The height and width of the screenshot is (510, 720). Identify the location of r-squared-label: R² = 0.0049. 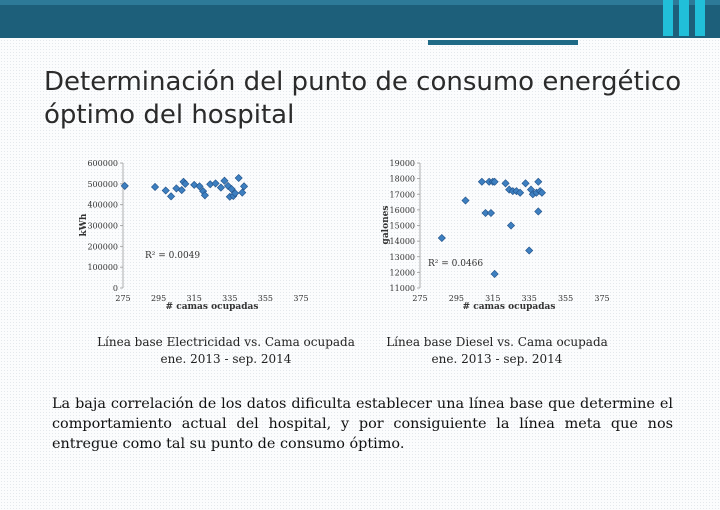
(172, 256).